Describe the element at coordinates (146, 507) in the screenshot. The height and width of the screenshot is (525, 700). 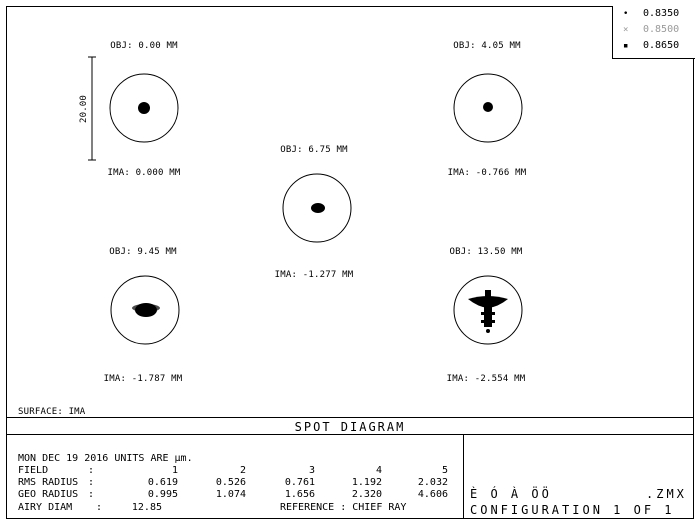
I see `airy-value: 12.85` at that location.